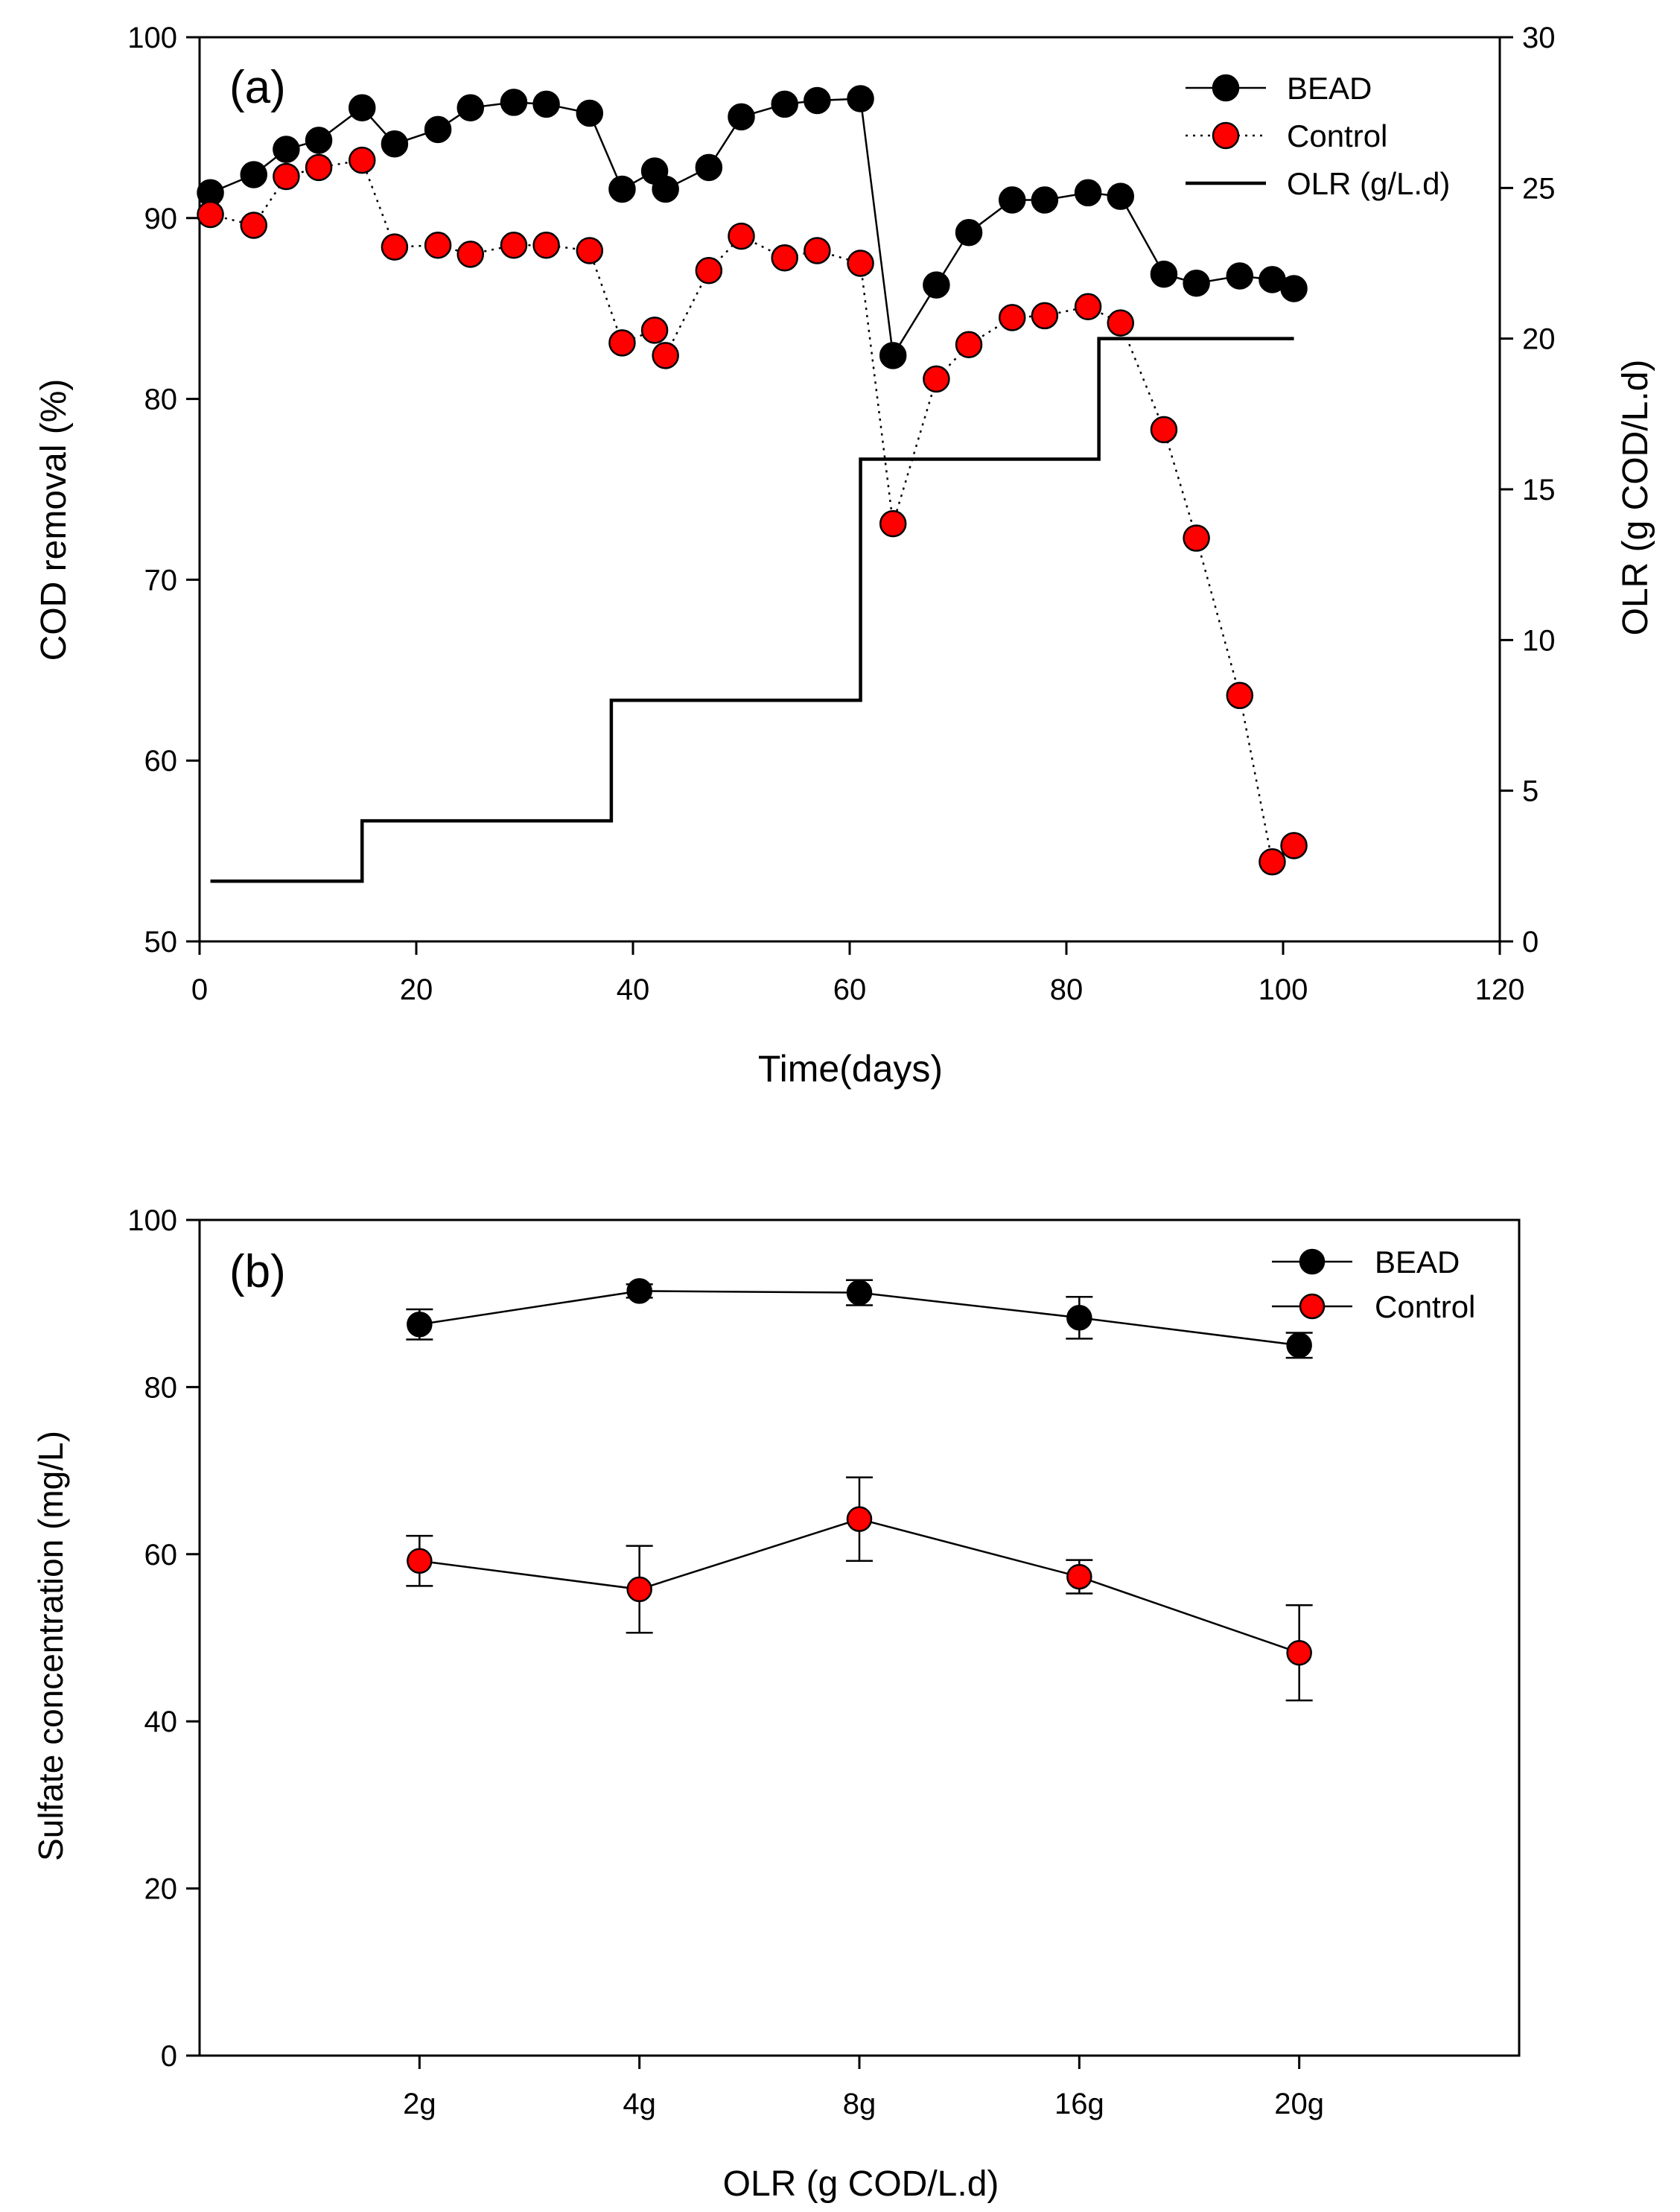  What do you see at coordinates (257, 1271) in the screenshot?
I see `panel-b-label: (b)` at bounding box center [257, 1271].